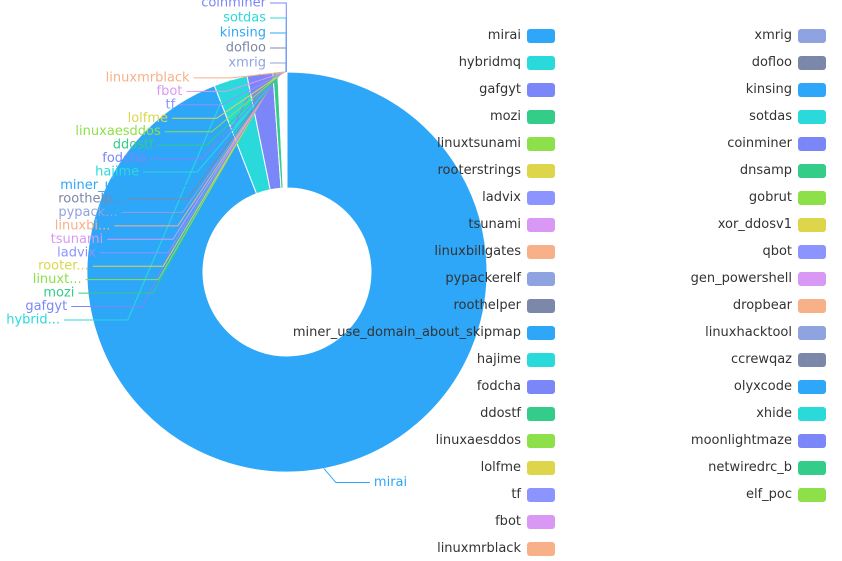 This screenshot has height=561, width=842. I want to click on legend-item-xhide: xhide, so click(626, 414).